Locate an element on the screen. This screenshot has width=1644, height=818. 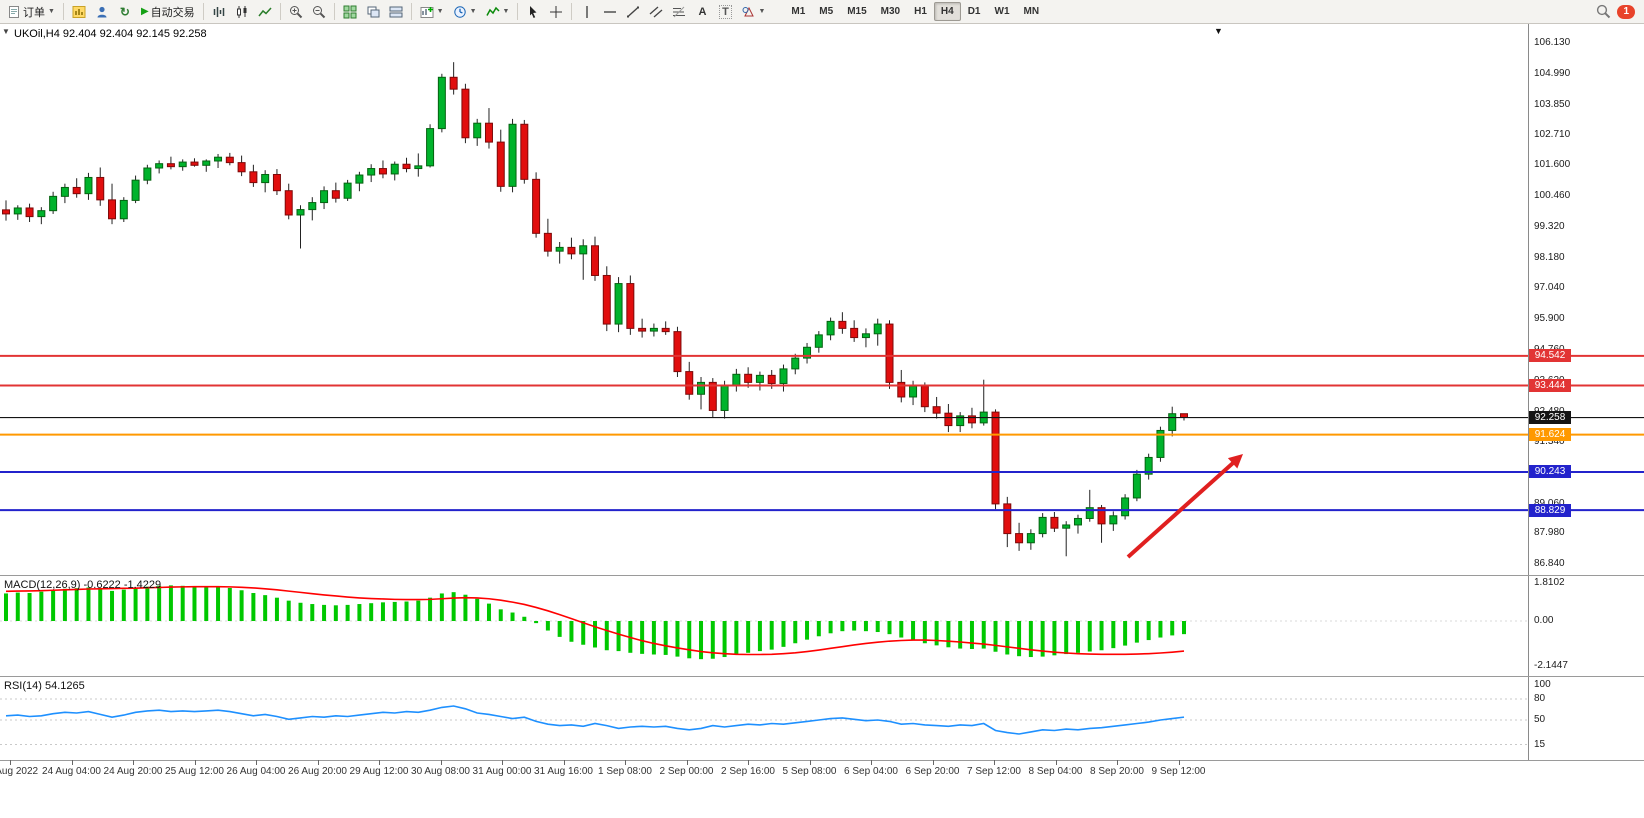
rsi-scale-label: 50 is located at coordinates (1540, 719).